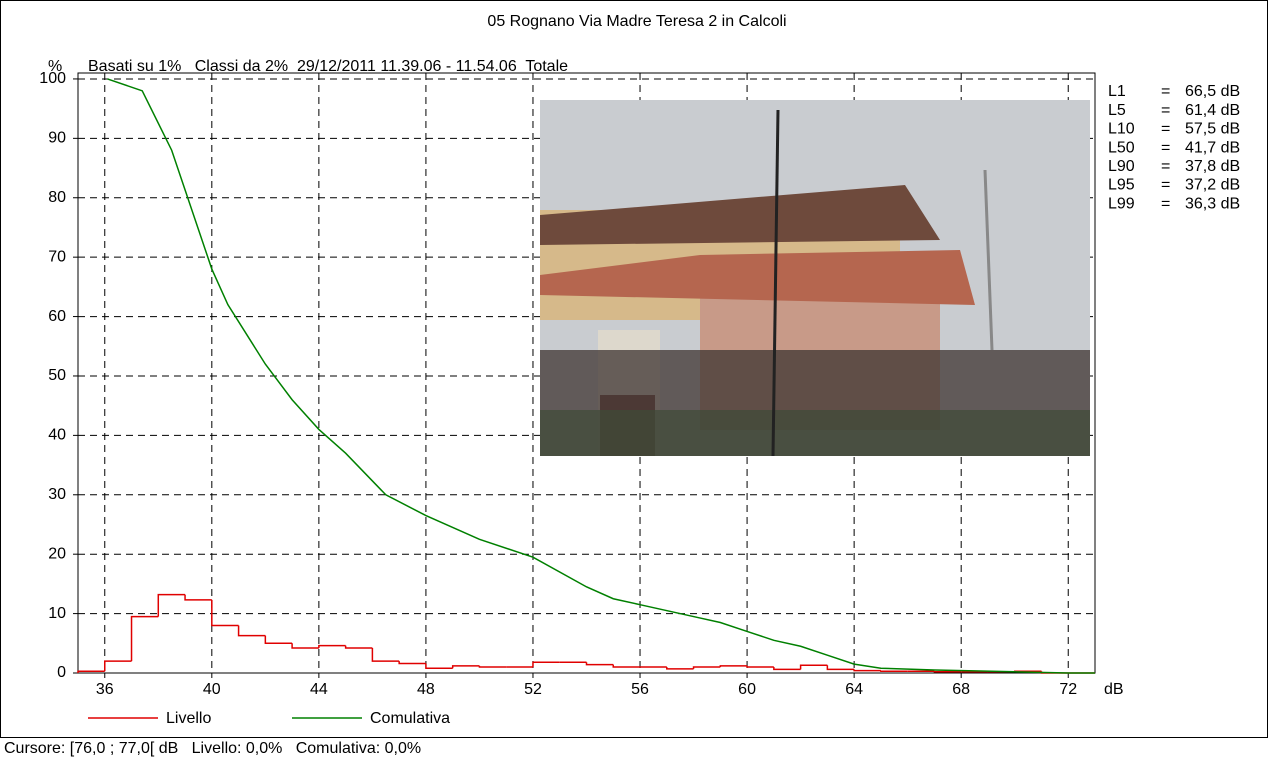  What do you see at coordinates (1212, 110) in the screenshot?
I see `stat-value: 61,4 dB` at bounding box center [1212, 110].